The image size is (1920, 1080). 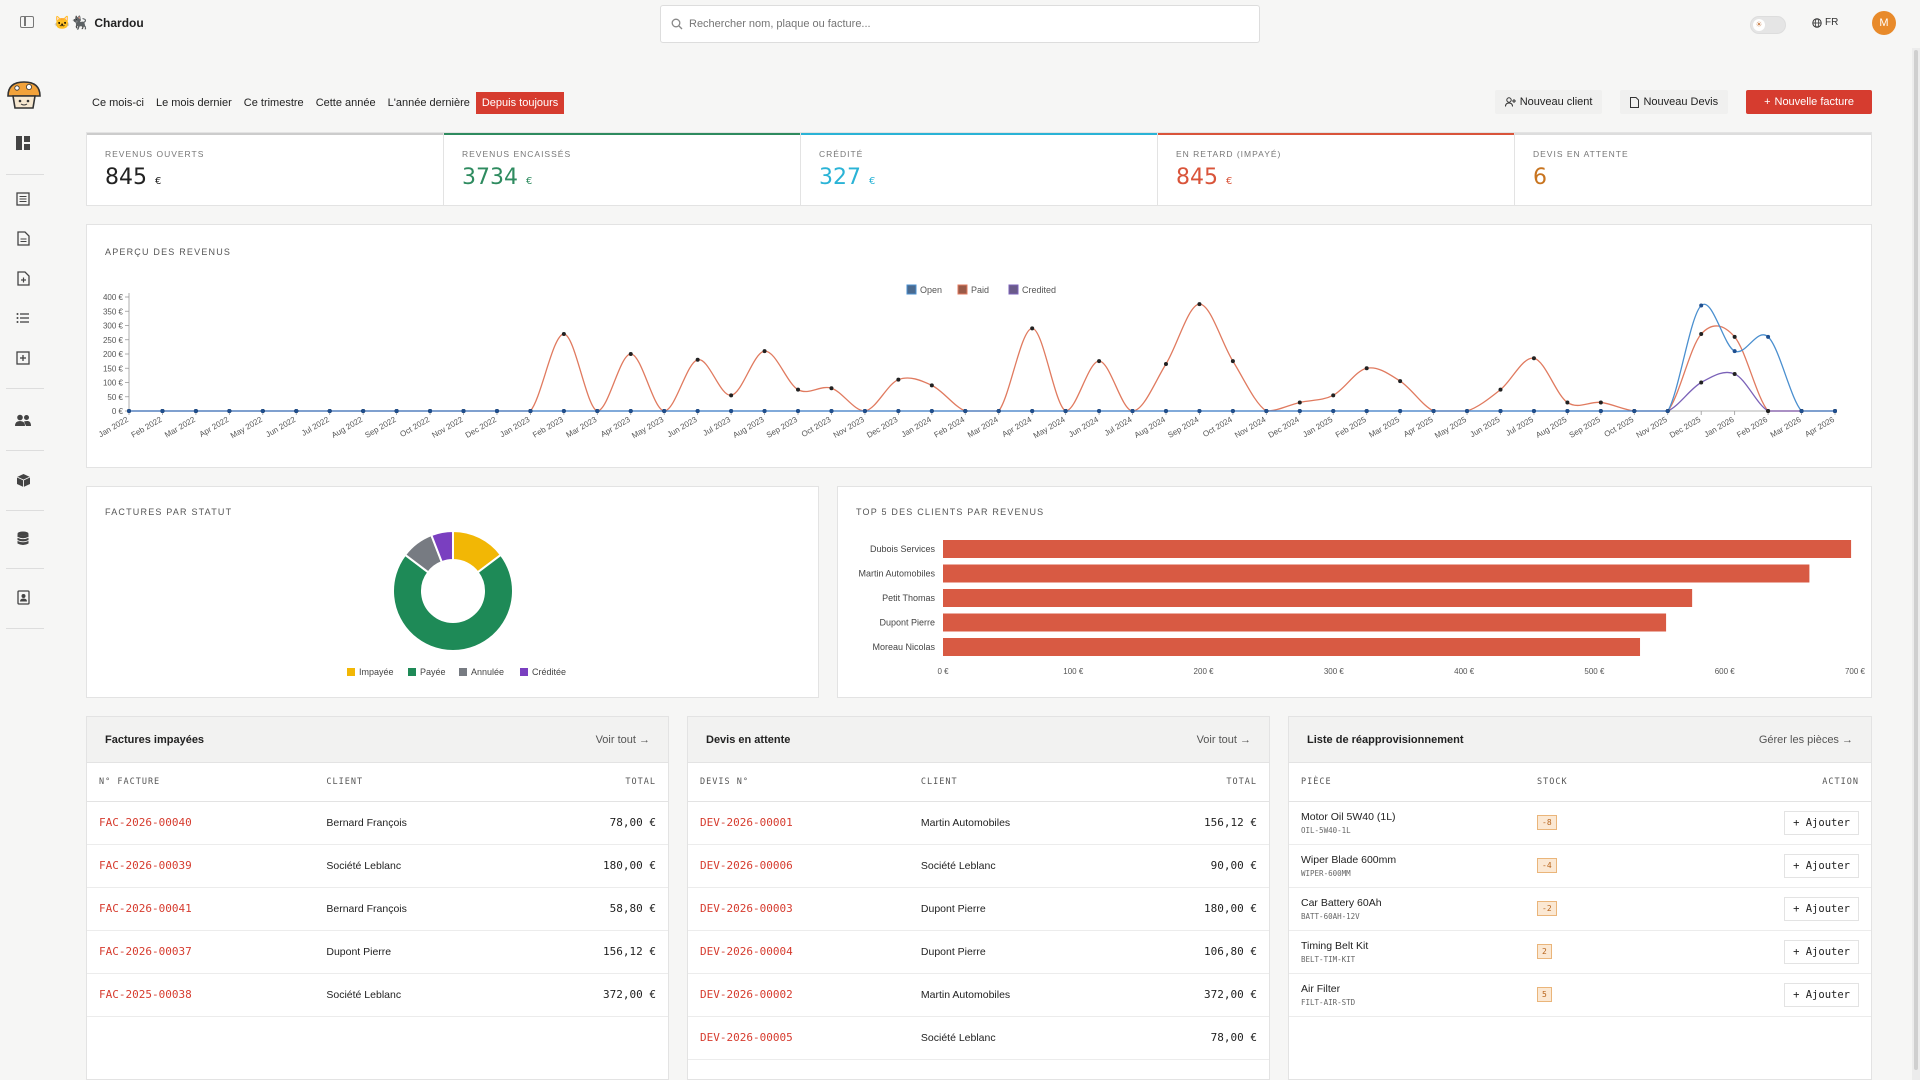 I want to click on language-label: FR, so click(x=1832, y=22).